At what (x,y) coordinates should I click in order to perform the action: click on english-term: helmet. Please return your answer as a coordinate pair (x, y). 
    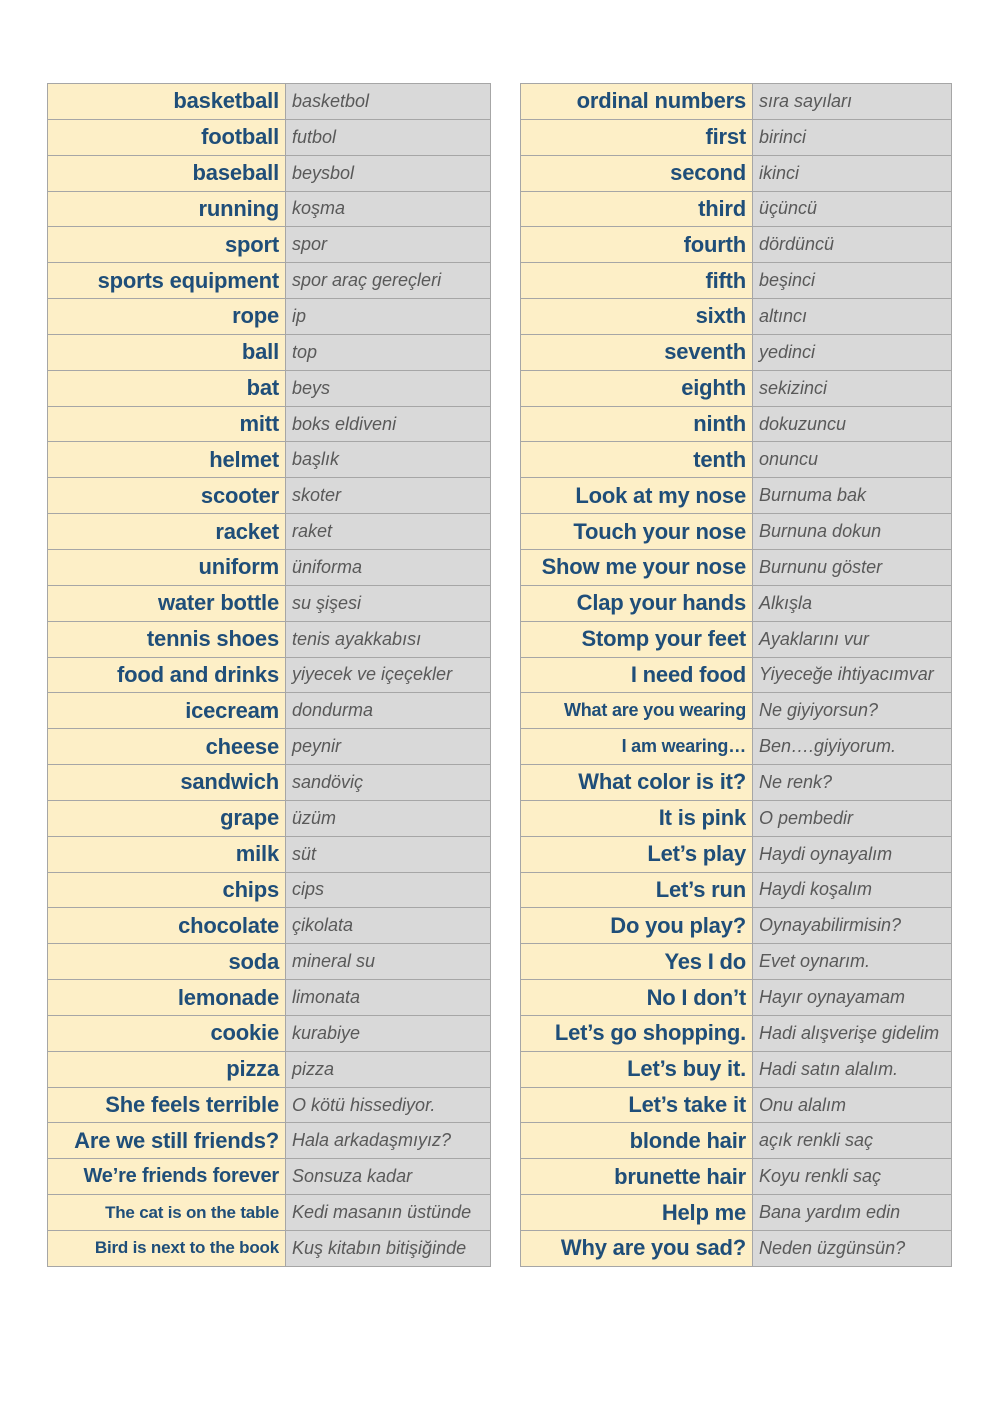
    Looking at the image, I should click on (166, 460).